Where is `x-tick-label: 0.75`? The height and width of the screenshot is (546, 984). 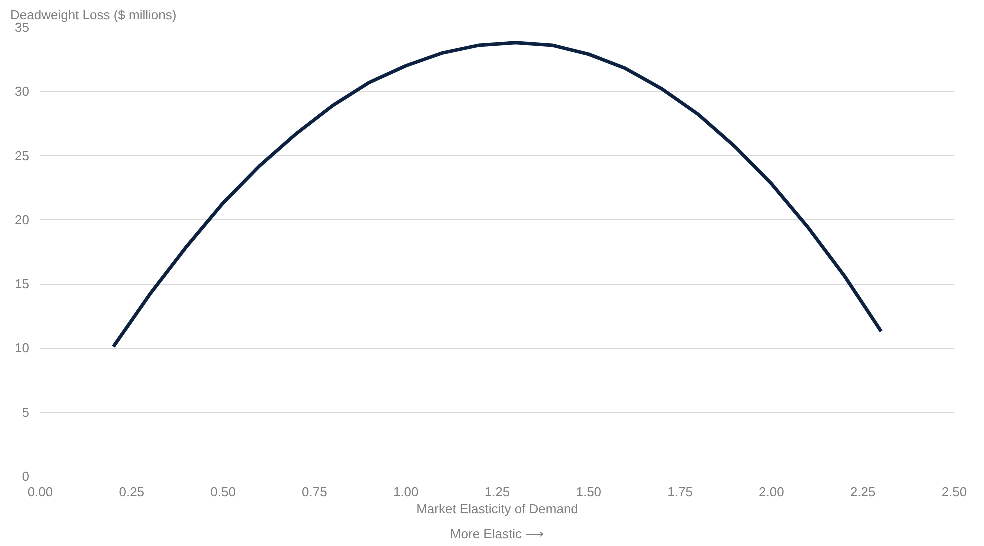 x-tick-label: 0.75 is located at coordinates (315, 492).